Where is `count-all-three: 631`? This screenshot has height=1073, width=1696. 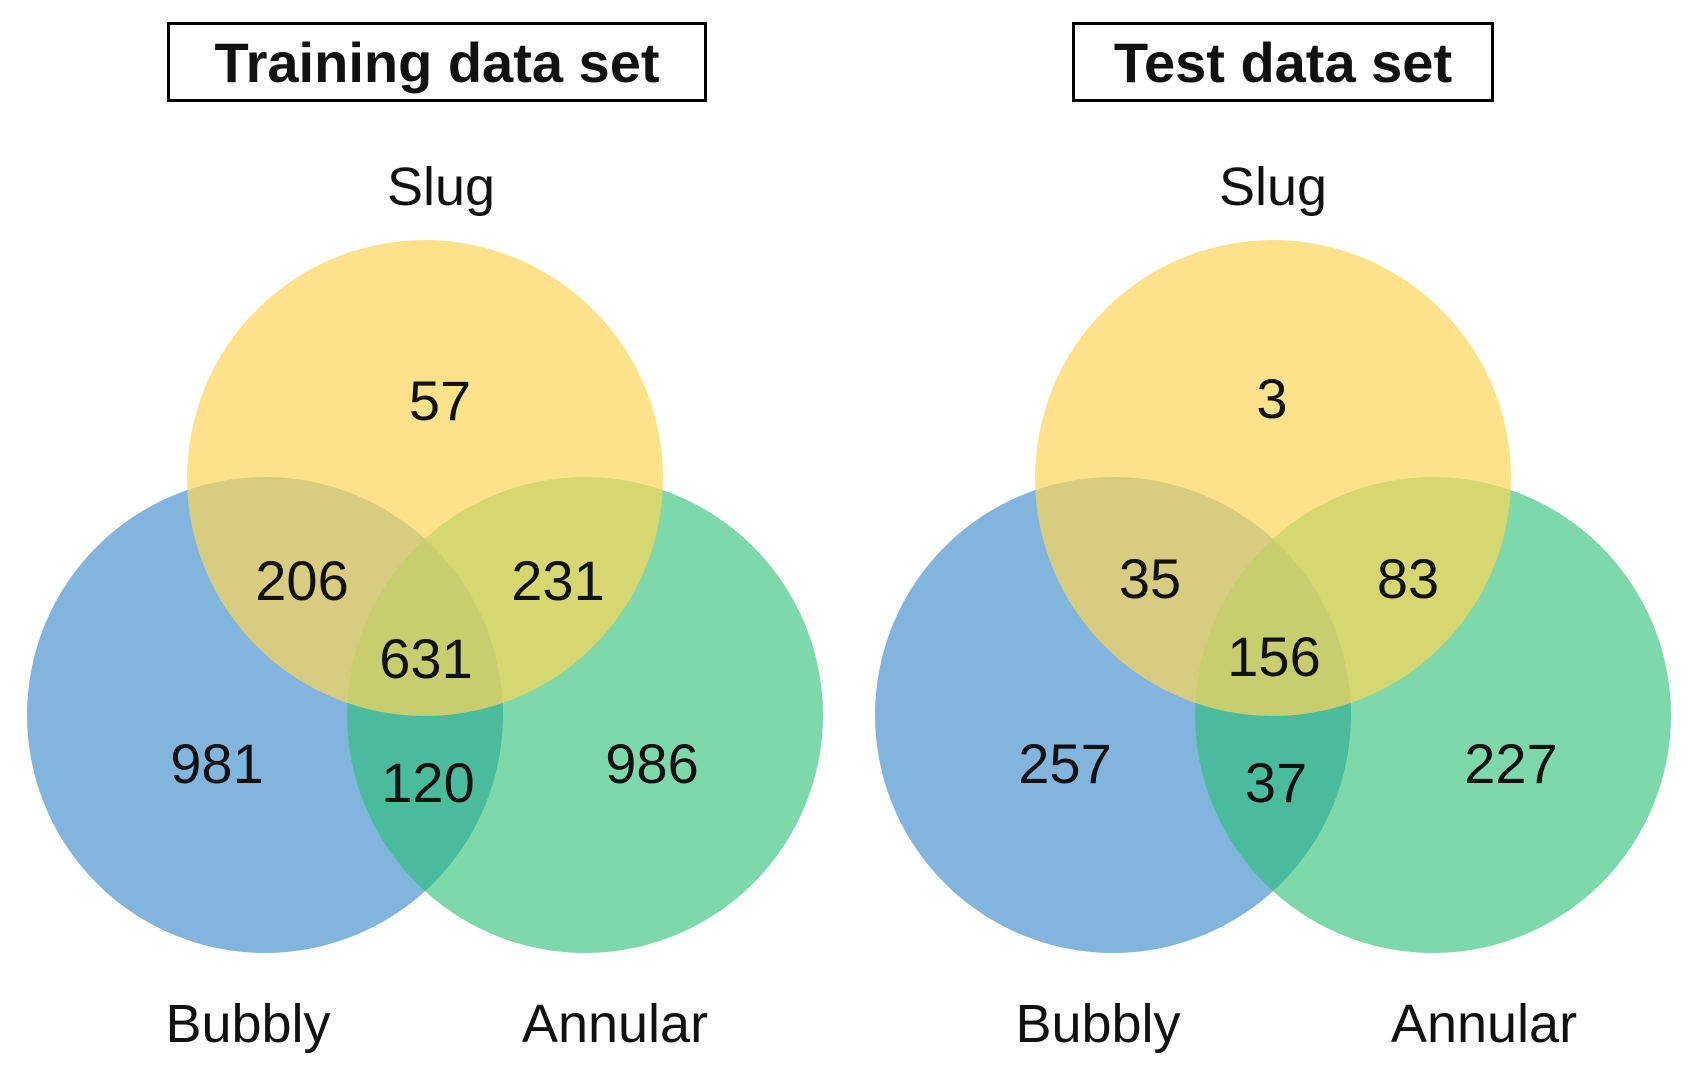
count-all-three: 631 is located at coordinates (425, 658).